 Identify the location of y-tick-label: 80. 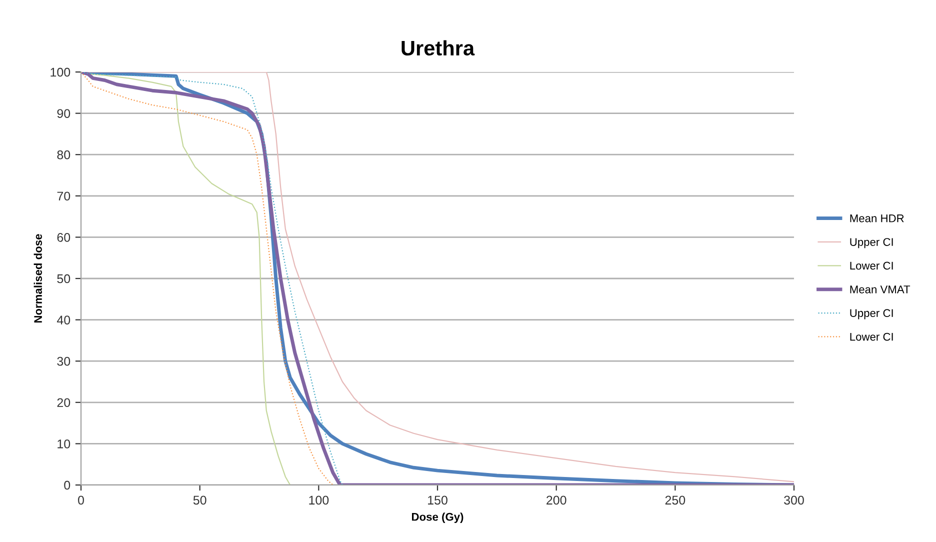
(63, 155).